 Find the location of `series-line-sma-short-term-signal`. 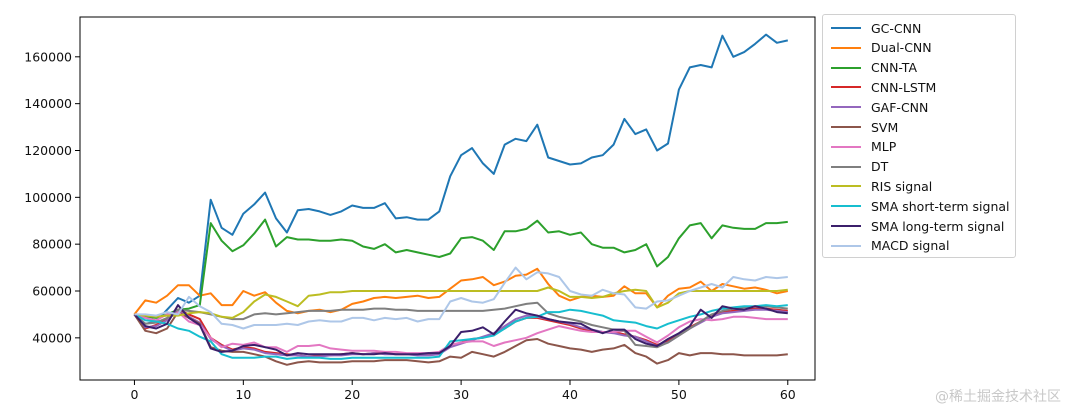

series-line-sma-short-term-signal is located at coordinates (460, 332).